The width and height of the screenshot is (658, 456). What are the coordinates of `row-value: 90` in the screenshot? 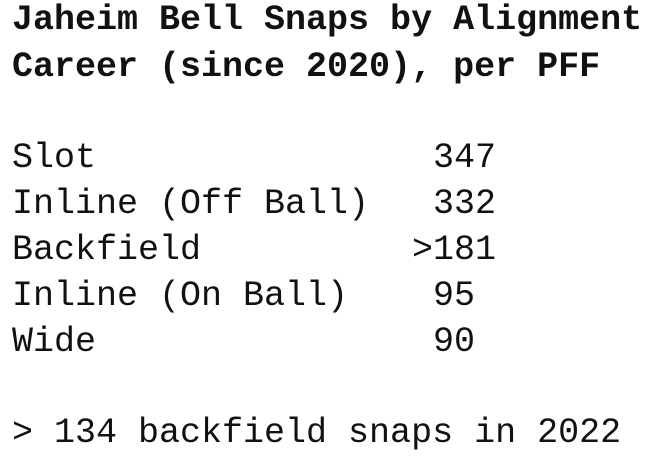 It's located at (454, 342).